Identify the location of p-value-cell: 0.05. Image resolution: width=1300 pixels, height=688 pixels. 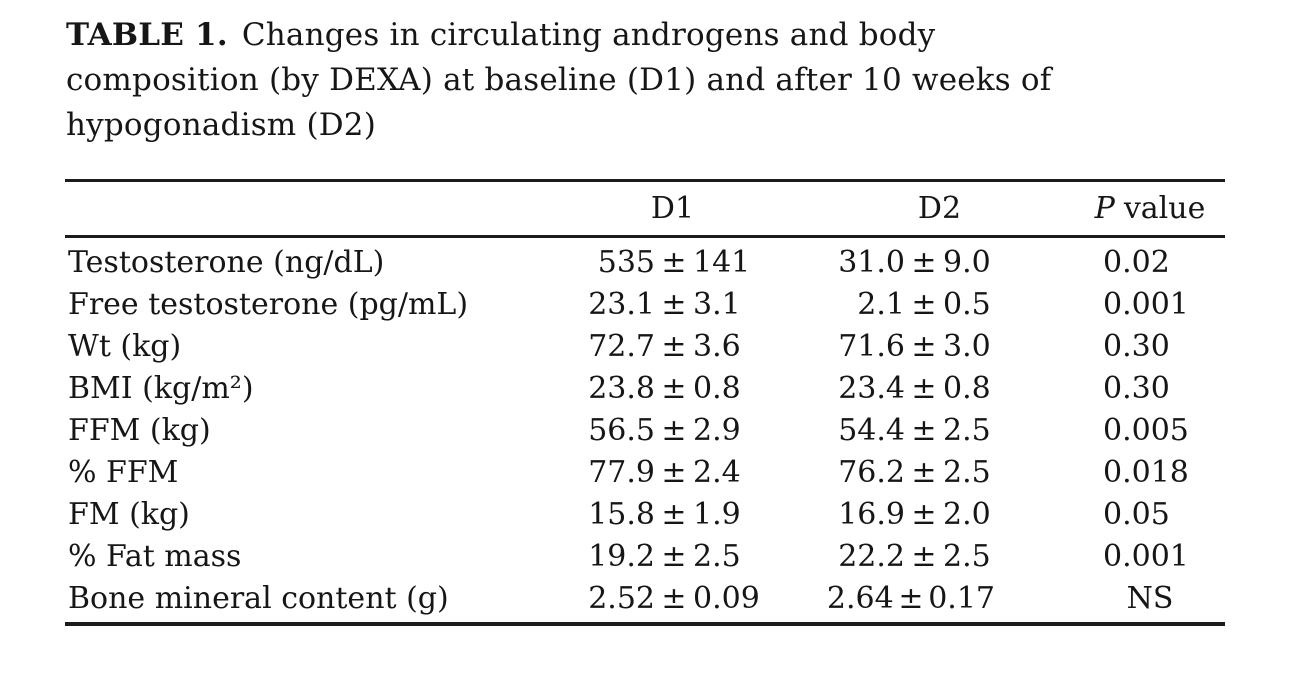
(1136, 514).